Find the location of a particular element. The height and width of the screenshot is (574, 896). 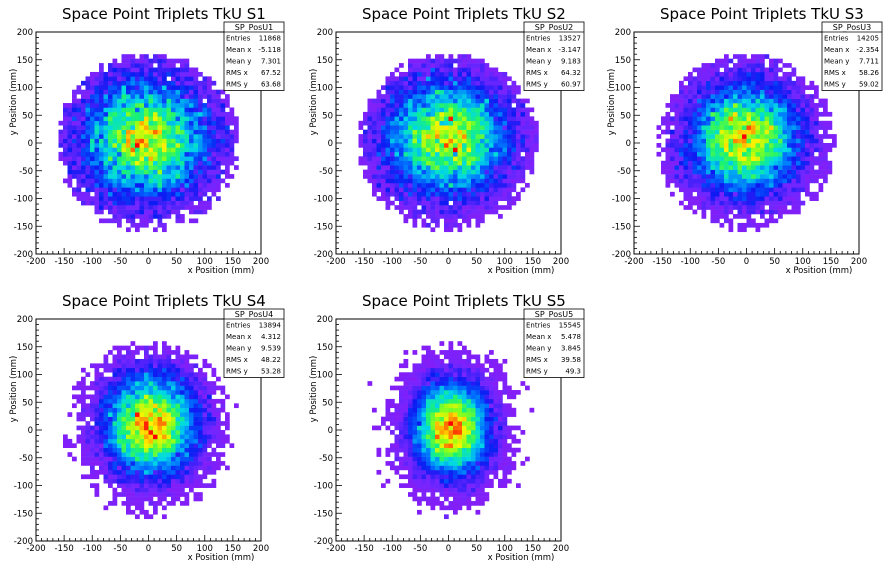

y-axis-label: y Position (mm) is located at coordinates (314, 102).